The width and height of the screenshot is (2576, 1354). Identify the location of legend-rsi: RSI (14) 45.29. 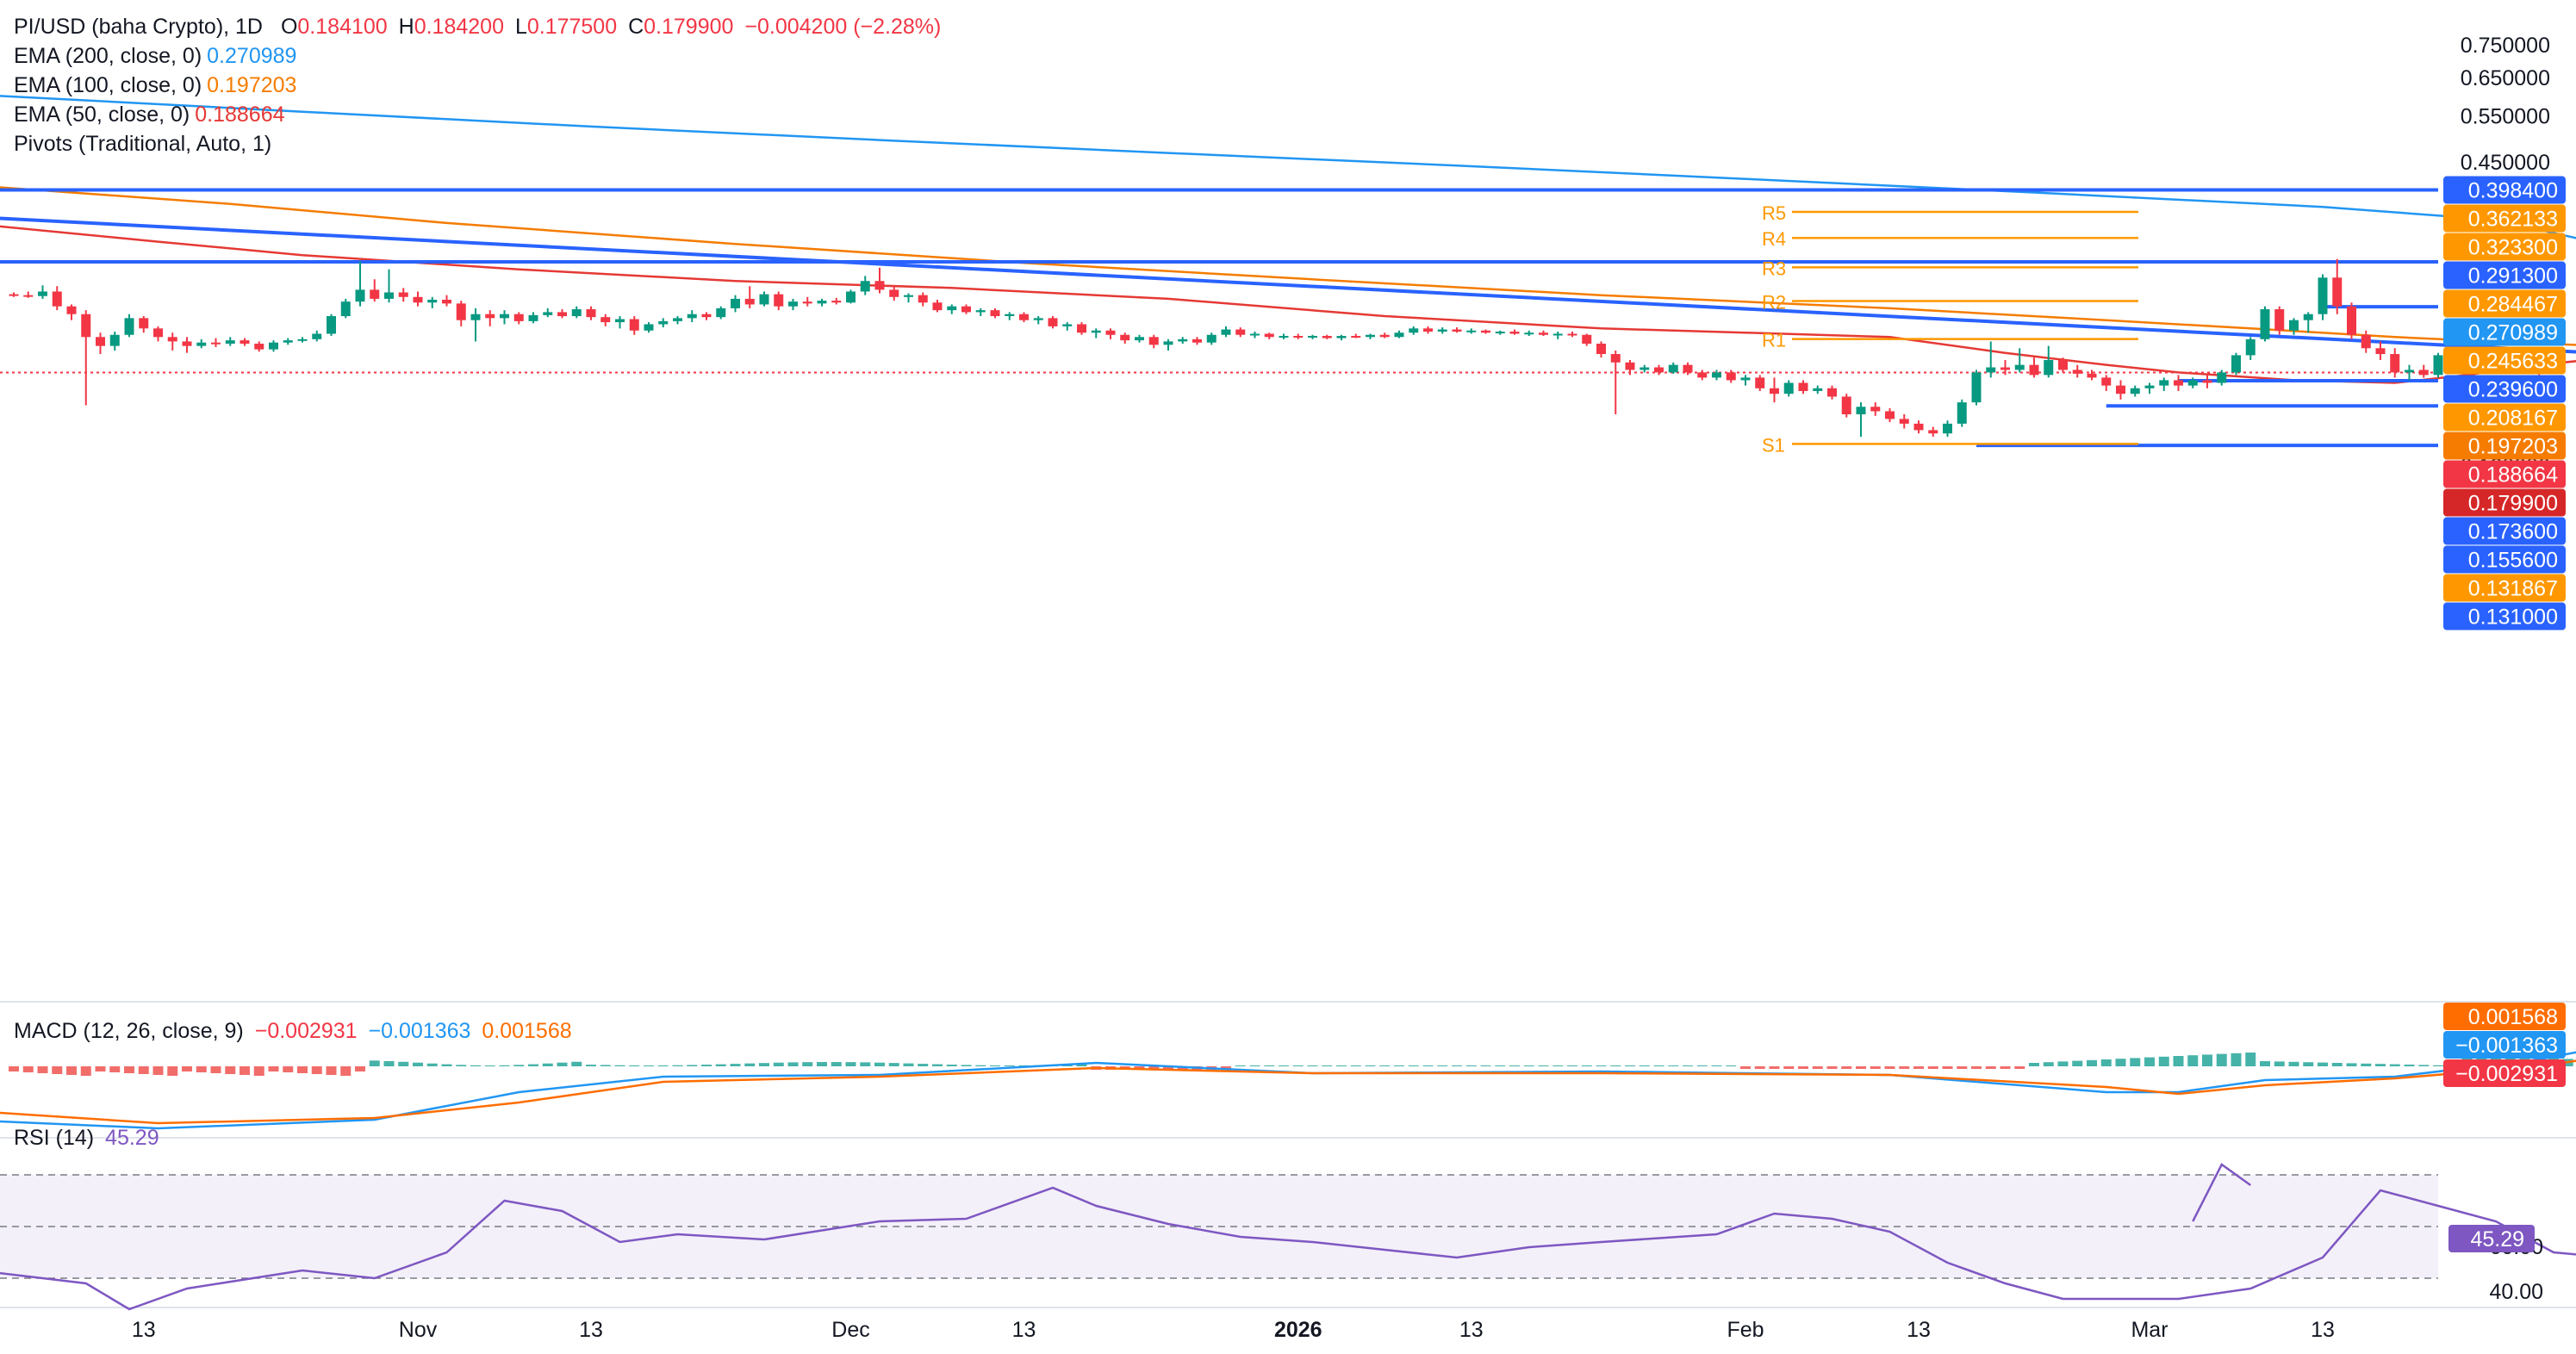
(90, 1137).